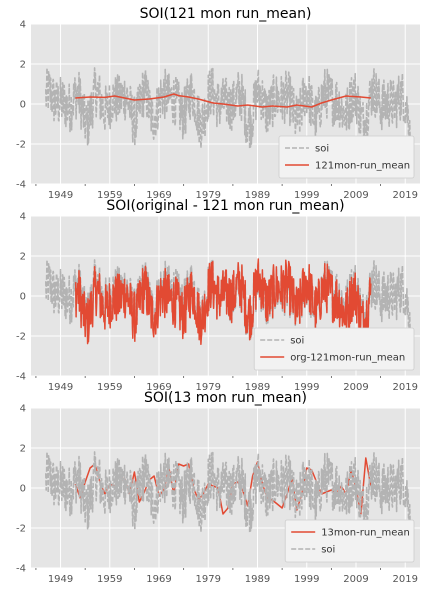 The width and height of the screenshot is (430, 592). What do you see at coordinates (362, 166) in the screenshot?
I see `legend-label: 121mon-run_mean` at bounding box center [362, 166].